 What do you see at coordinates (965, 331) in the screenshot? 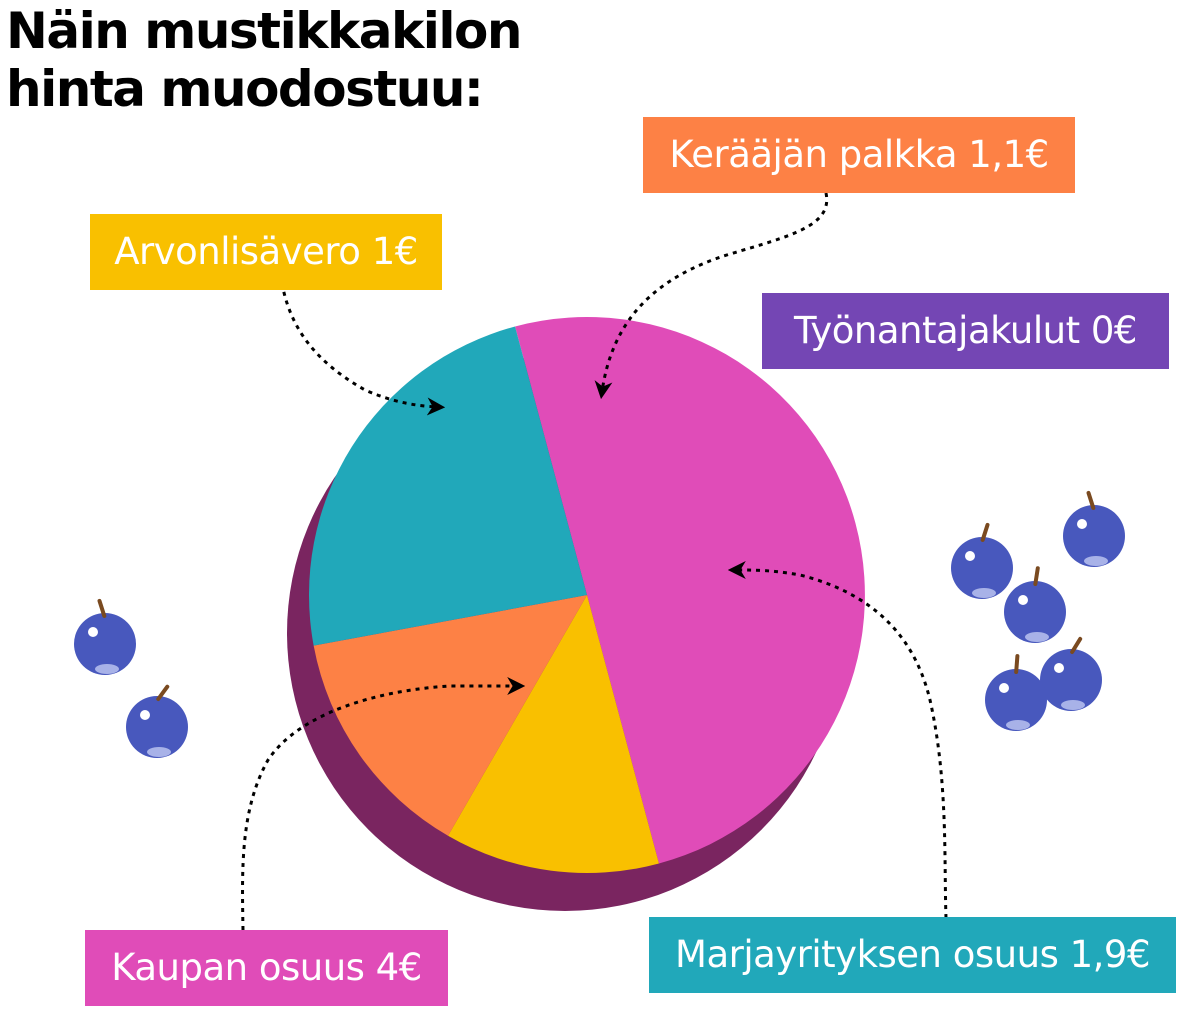
I see `label-tyonantajakulut: Työnantajakulut 0€` at bounding box center [965, 331].